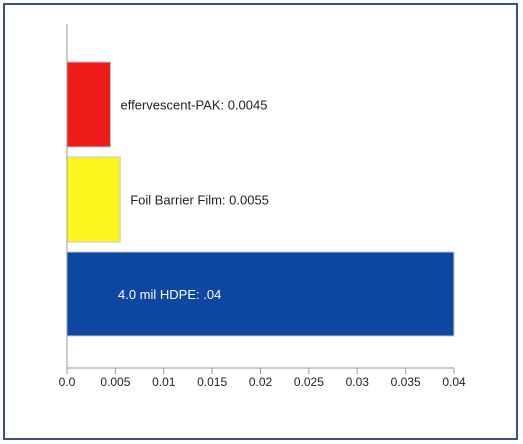 The width and height of the screenshot is (523, 444). I want to click on bar-label-2: 4.0 mil HDPE: .04, so click(169, 294).